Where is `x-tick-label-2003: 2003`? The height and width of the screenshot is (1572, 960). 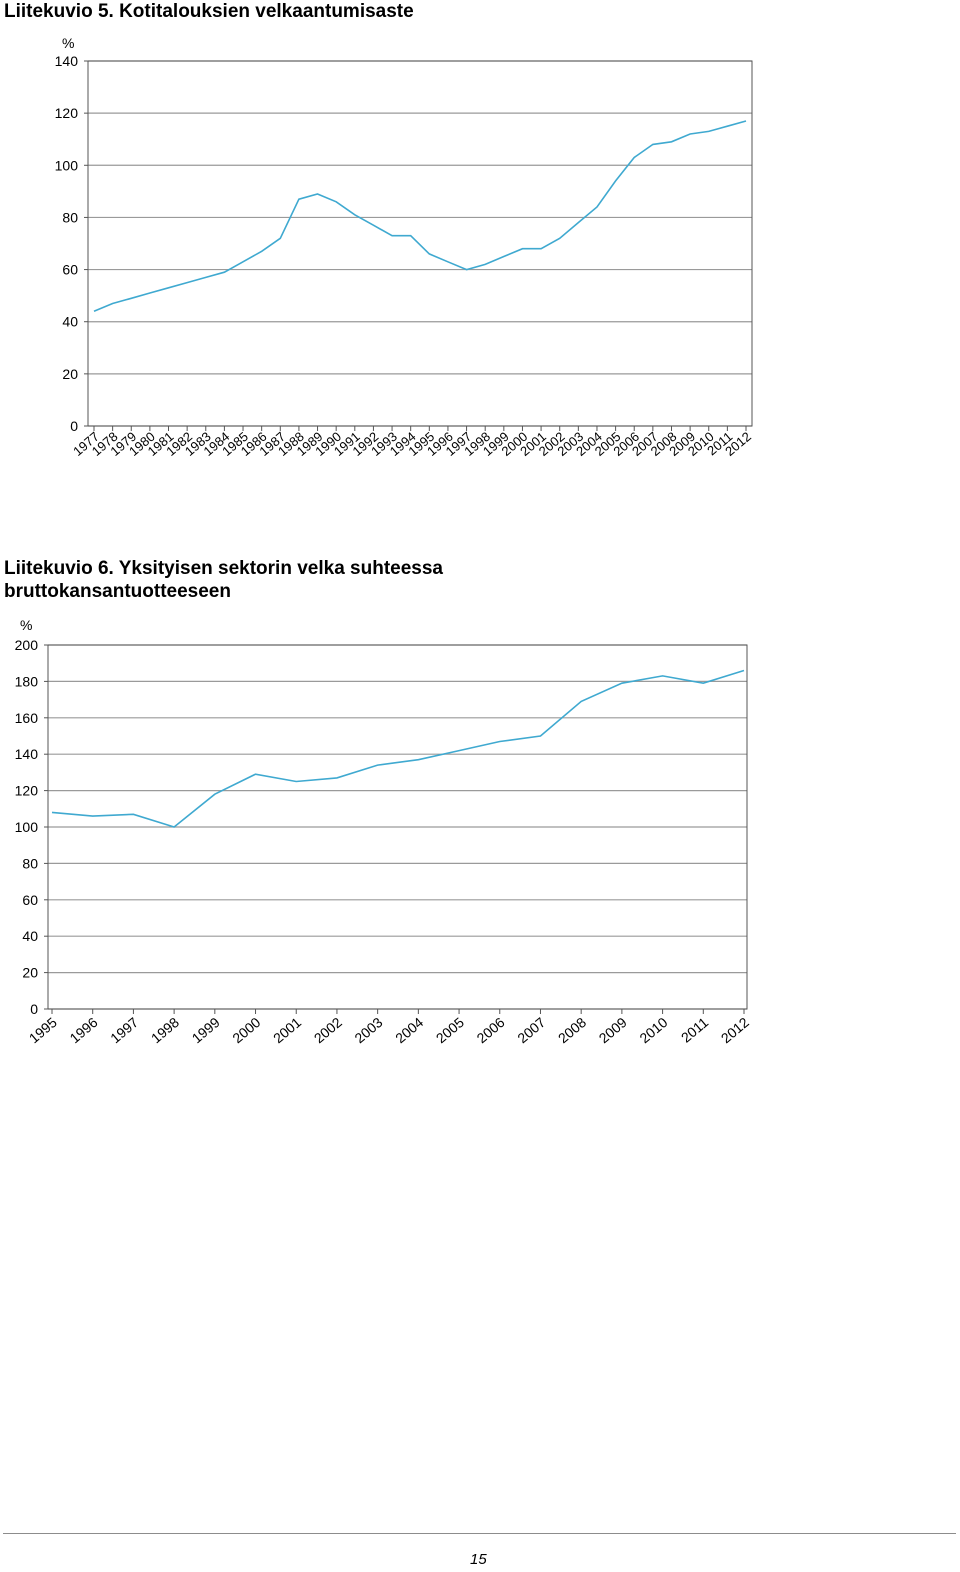
x-tick-label-2003: 2003 is located at coordinates (368, 1030).